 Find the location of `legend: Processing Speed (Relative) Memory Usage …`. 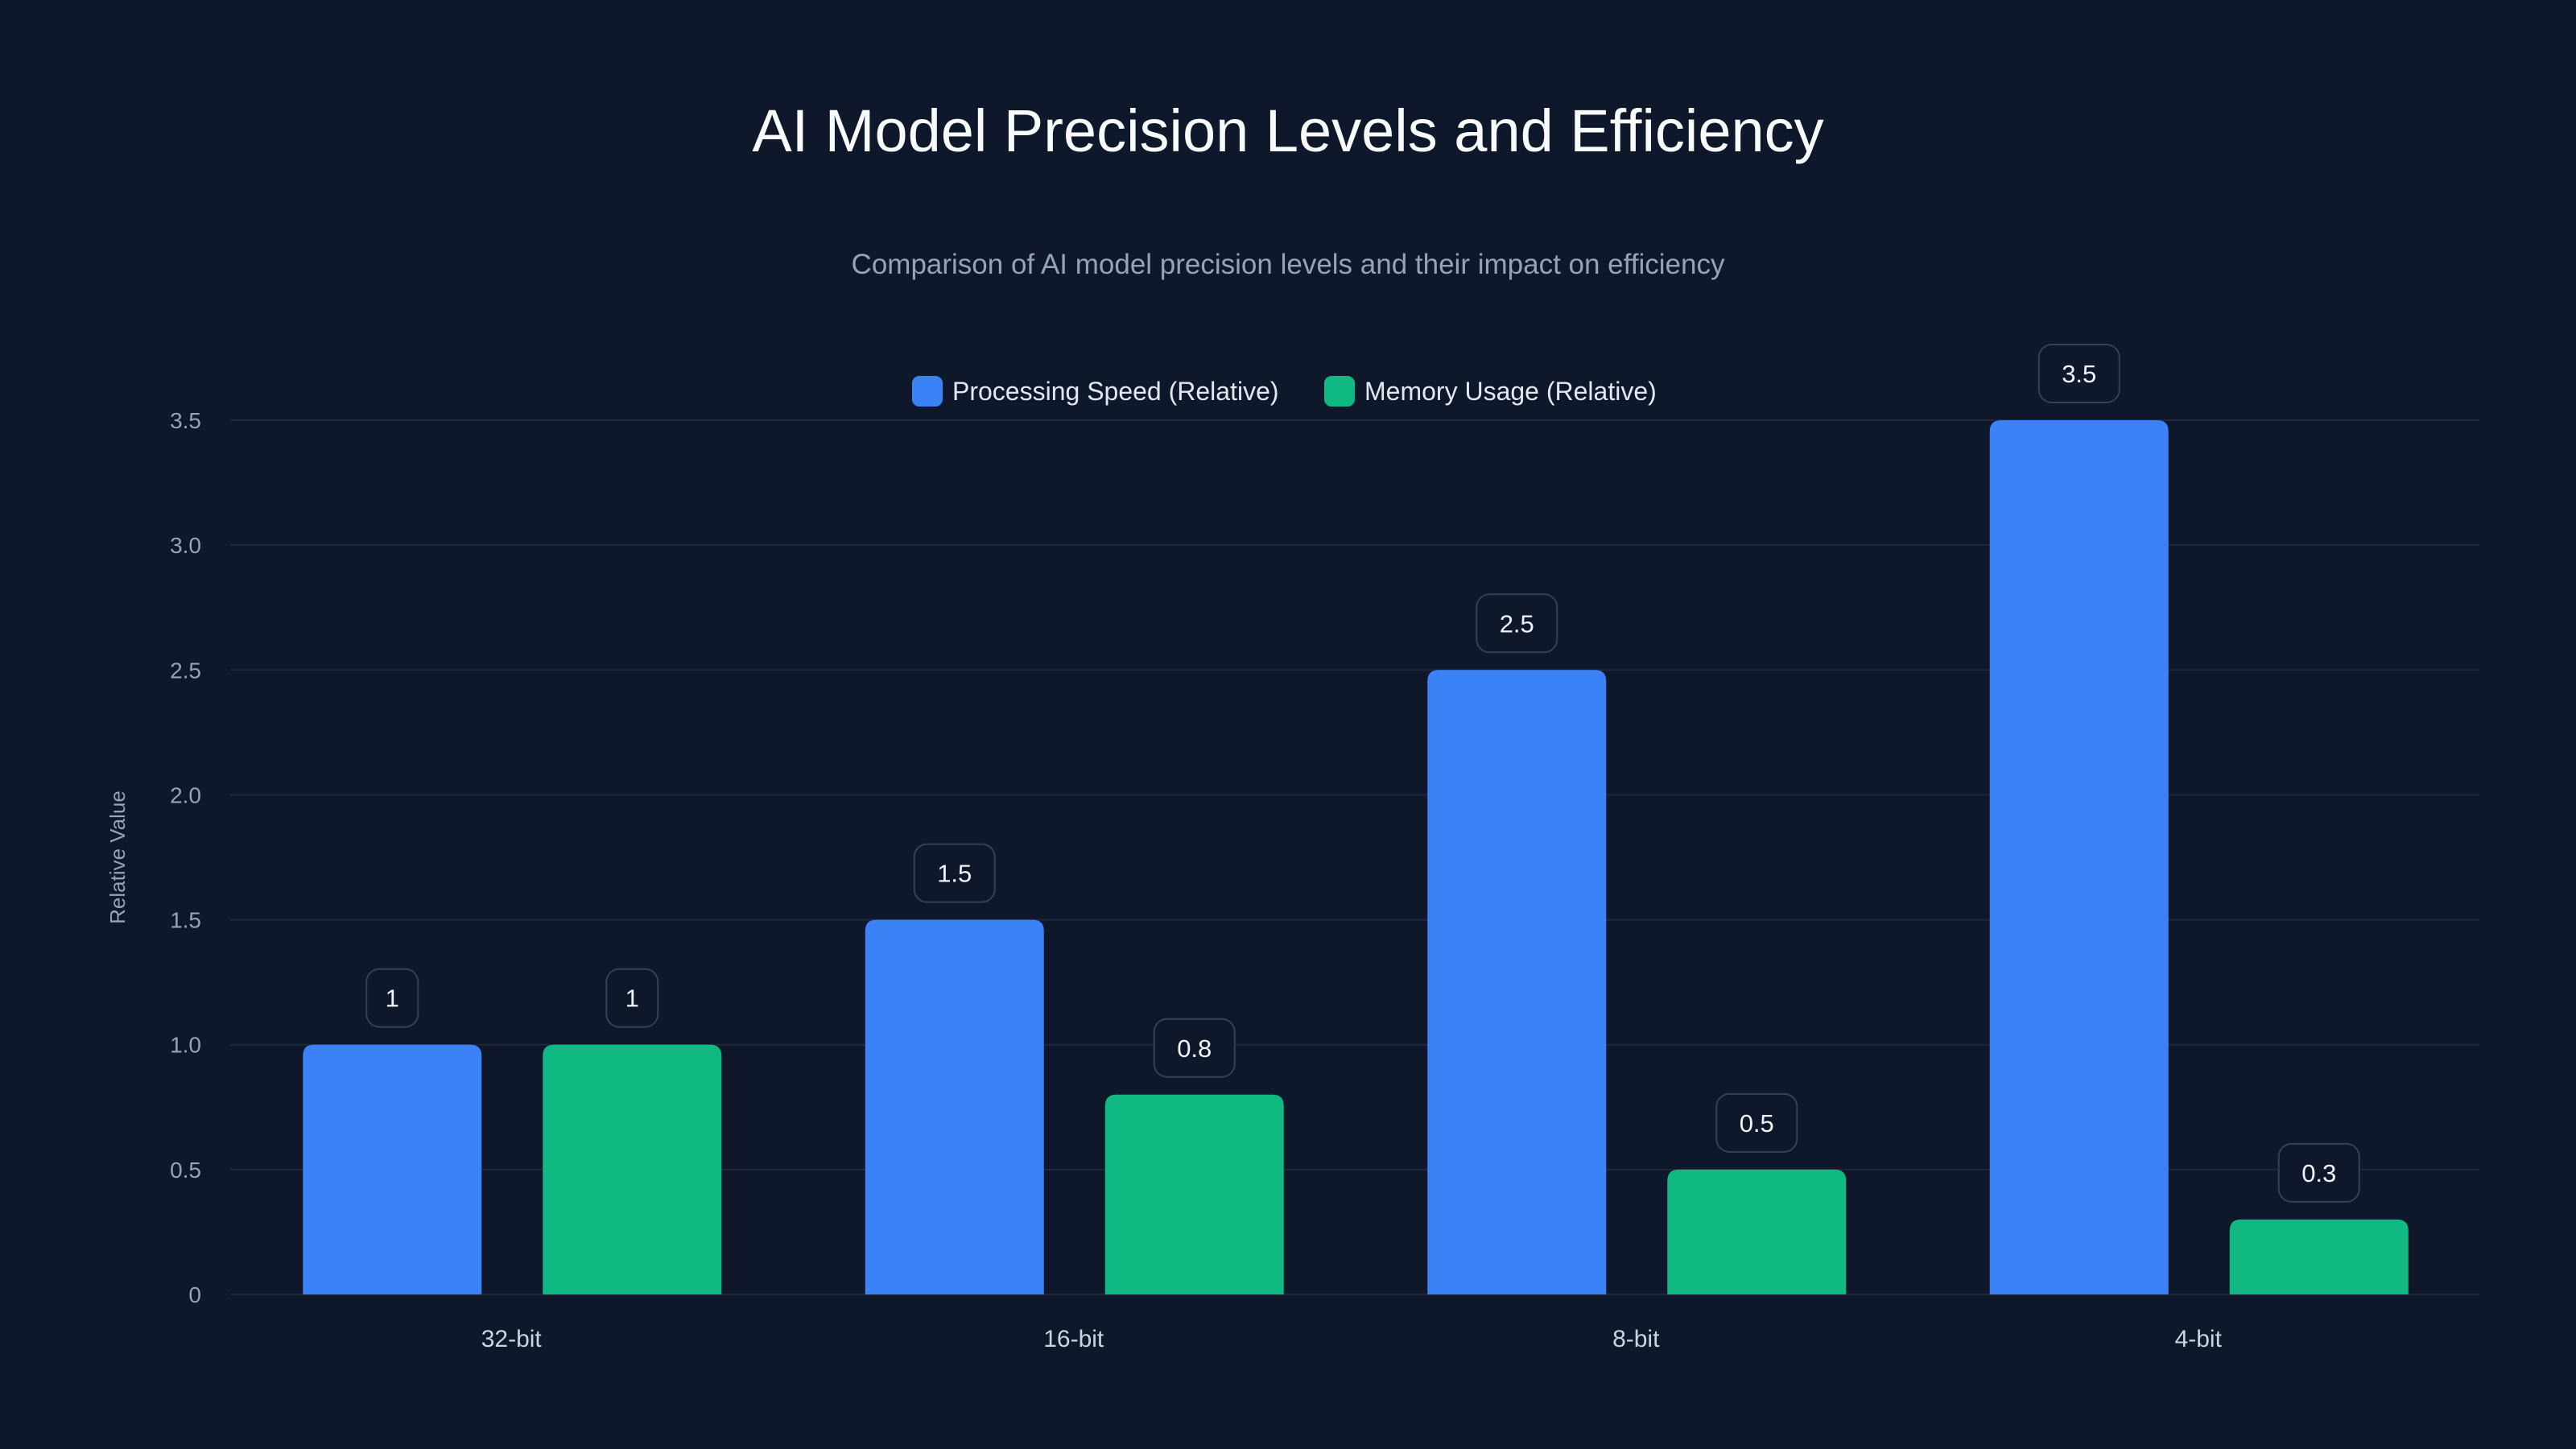

legend: Processing Speed (Relative) Memory Usage … is located at coordinates (1284, 391).